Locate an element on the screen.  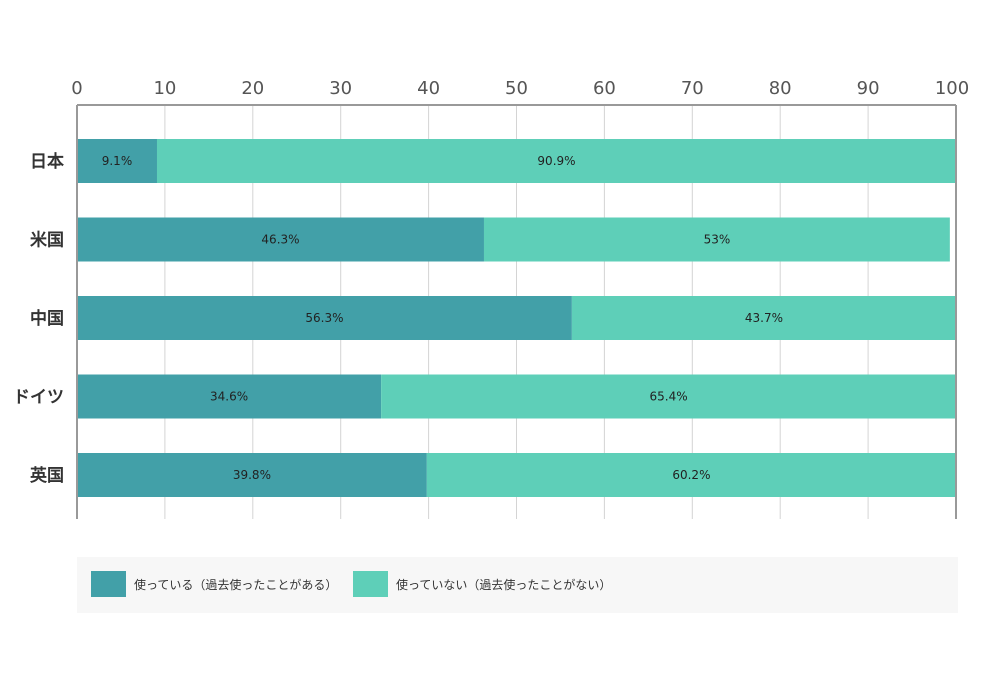
data-label-used-4: 39.8% is located at coordinates (252, 475).